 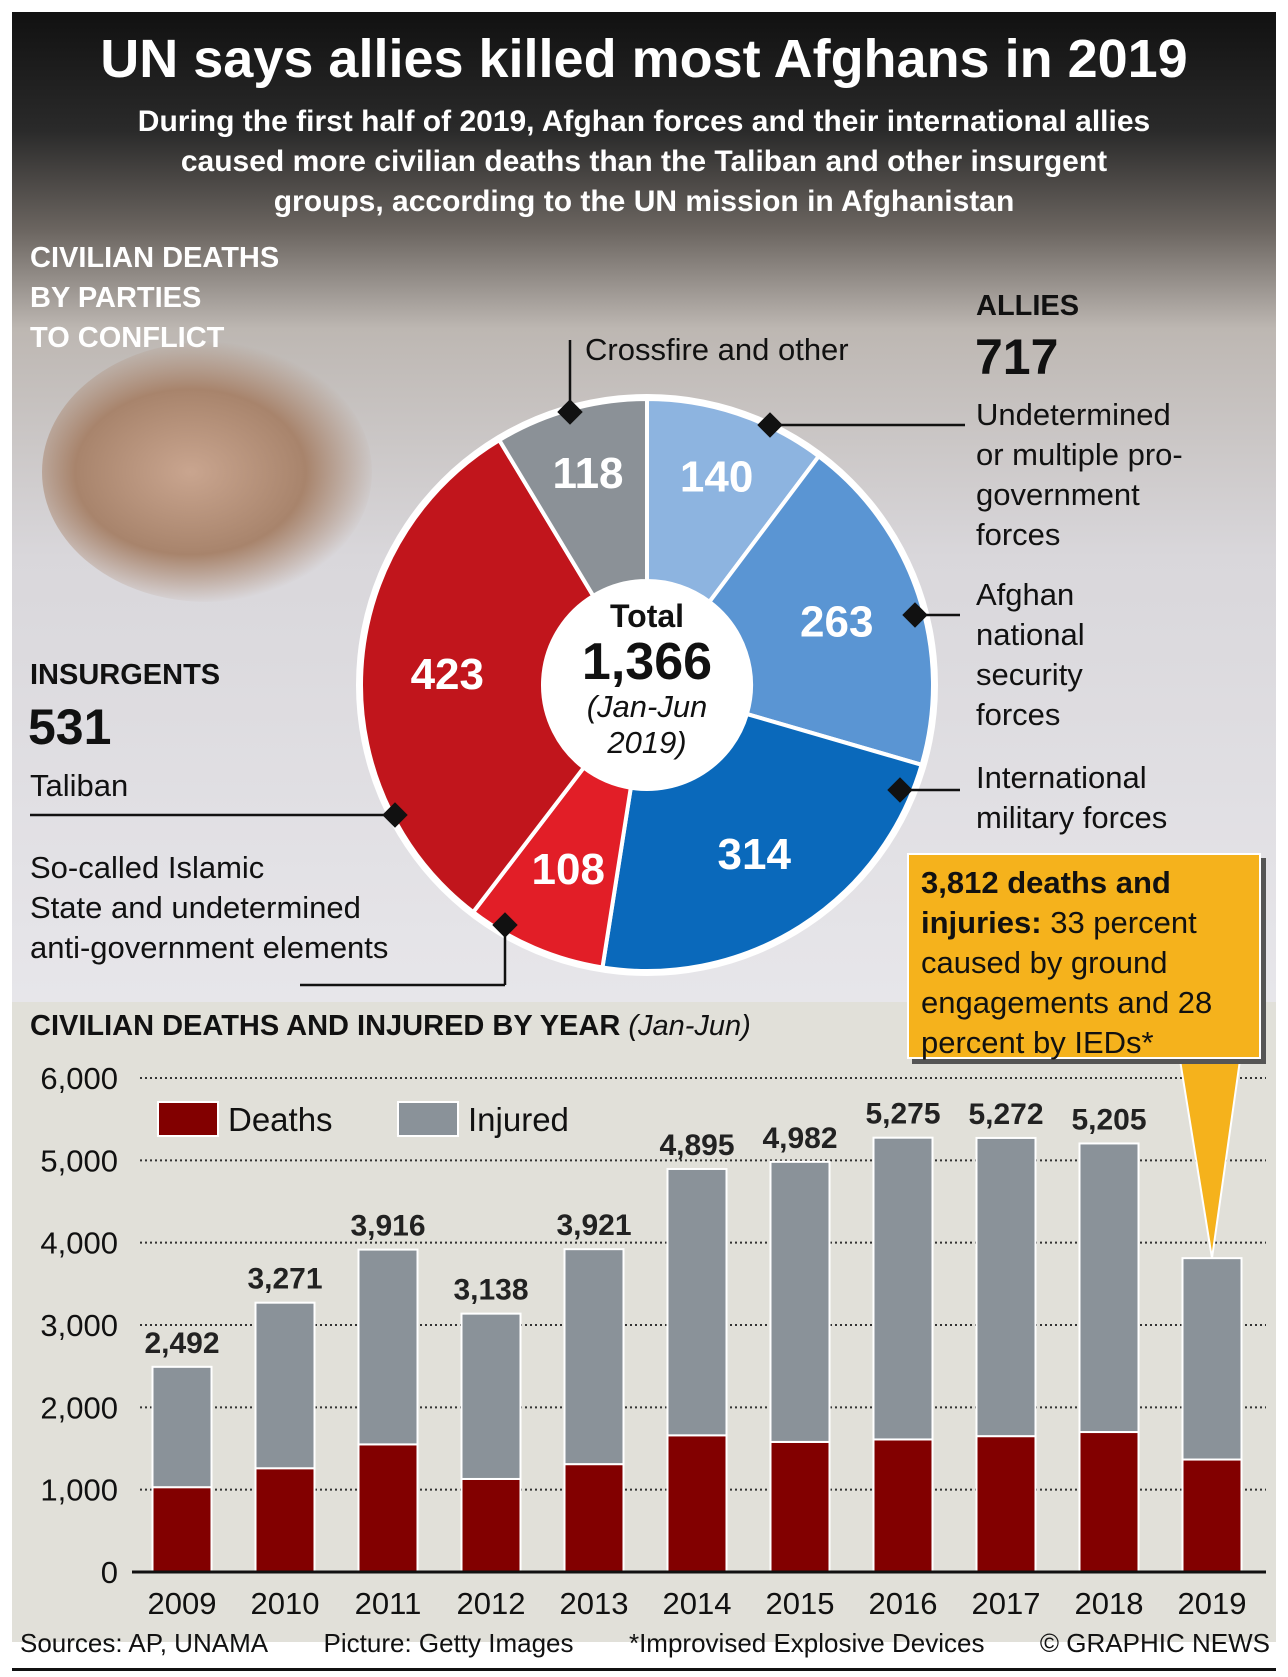 I want to click on heading-line: by Parties, so click(x=116, y=298).